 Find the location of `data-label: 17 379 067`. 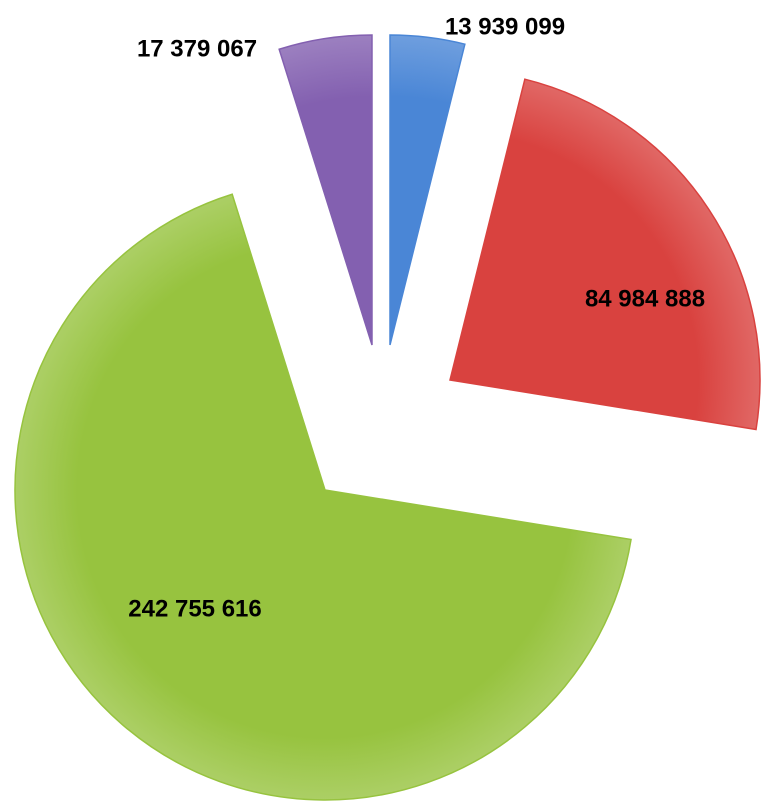

data-label: 17 379 067 is located at coordinates (197, 48).